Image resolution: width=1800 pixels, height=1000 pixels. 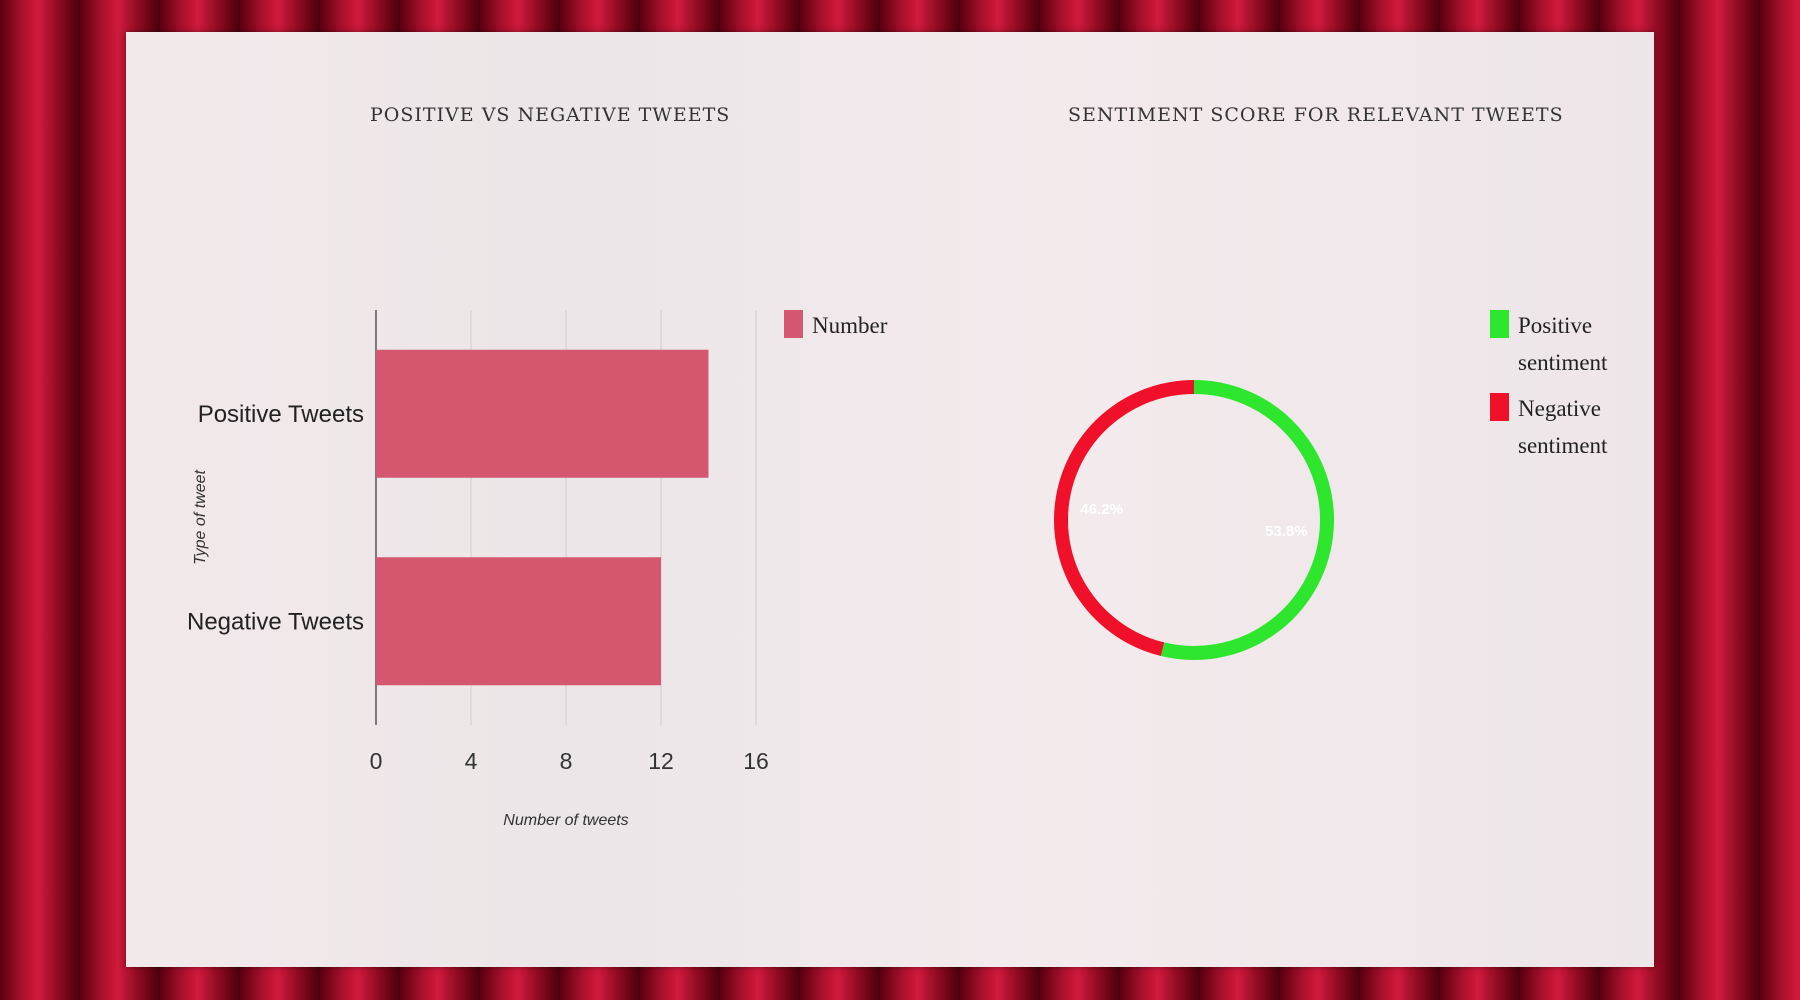 I want to click on slice-value-label: 46.2%, so click(x=1101, y=509).